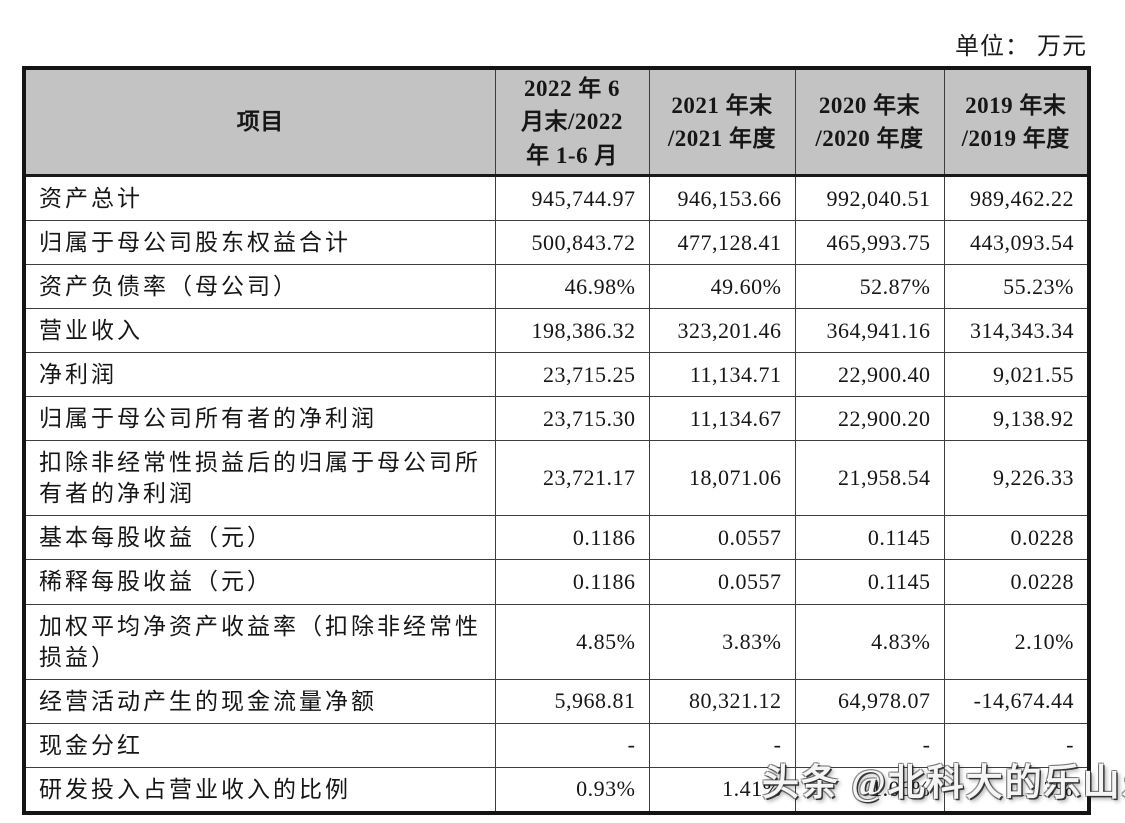  Describe the element at coordinates (572, 790) in the screenshot. I see `row-value: 0.93%` at that location.